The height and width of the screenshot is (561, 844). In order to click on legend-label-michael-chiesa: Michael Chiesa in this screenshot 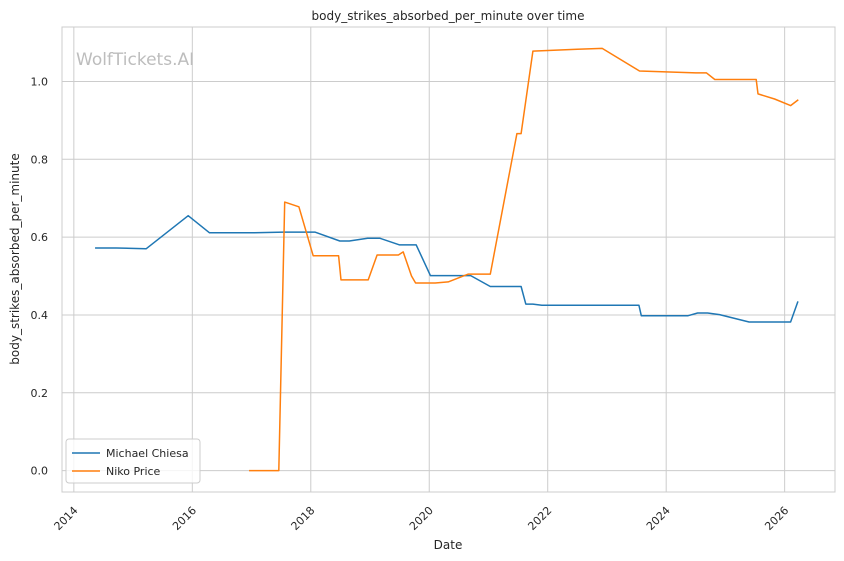, I will do `click(147, 453)`.